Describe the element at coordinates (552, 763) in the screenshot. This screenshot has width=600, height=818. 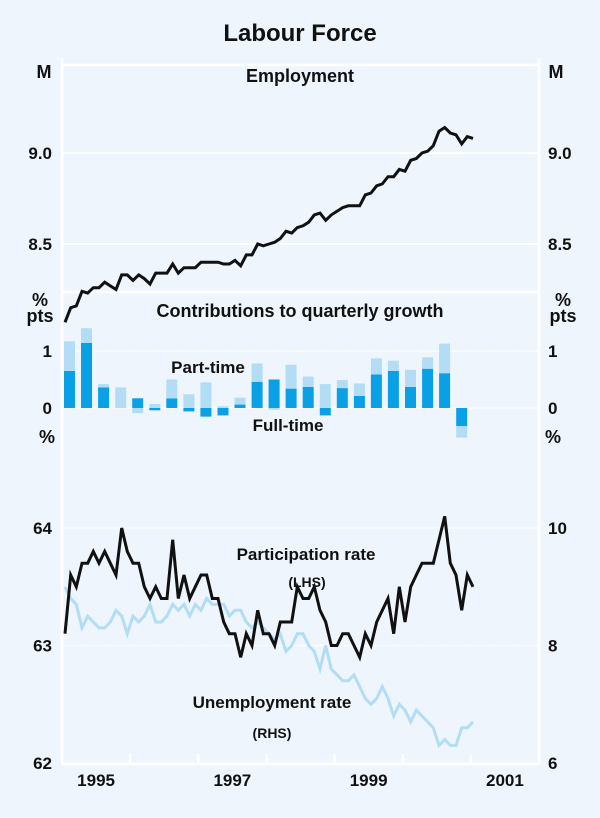
I see `rates-right-tick-label: 6` at that location.